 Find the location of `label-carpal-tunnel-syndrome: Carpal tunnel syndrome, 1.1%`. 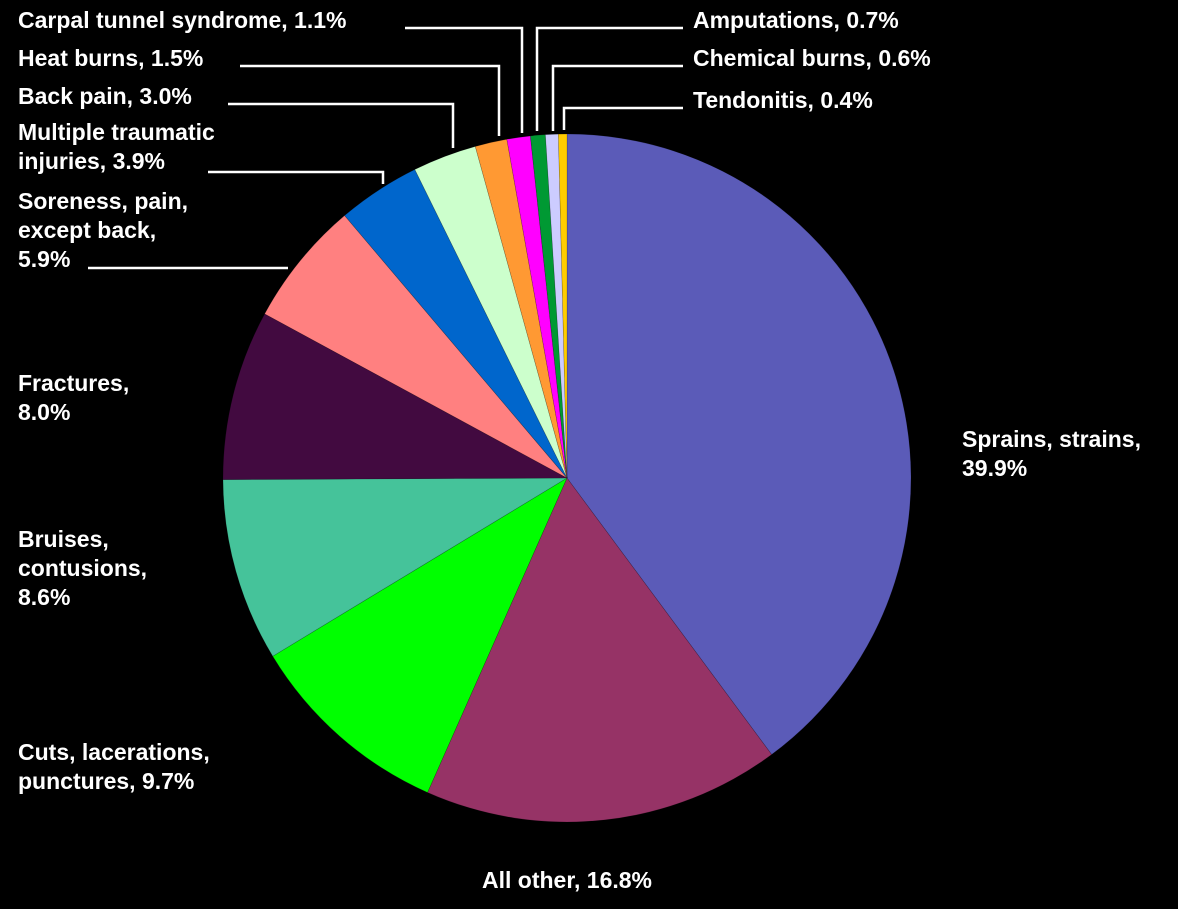

label-carpal-tunnel-syndrome: Carpal tunnel syndrome, 1.1% is located at coordinates (182, 20).